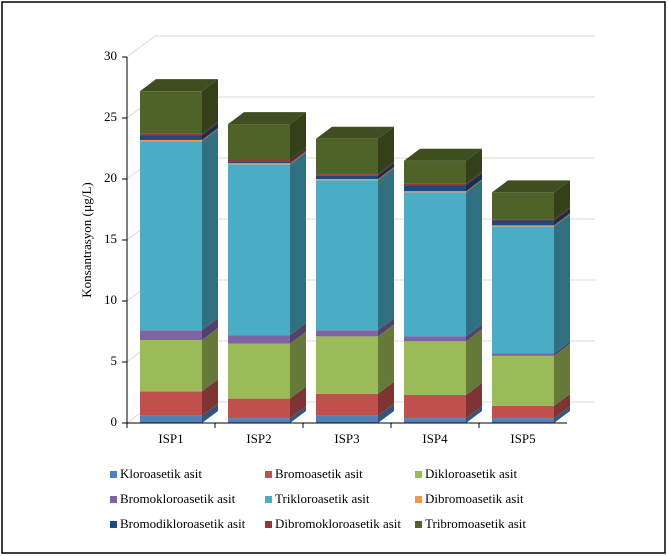  Describe the element at coordinates (110, 116) in the screenshot. I see `y-tick-label: 25` at that location.